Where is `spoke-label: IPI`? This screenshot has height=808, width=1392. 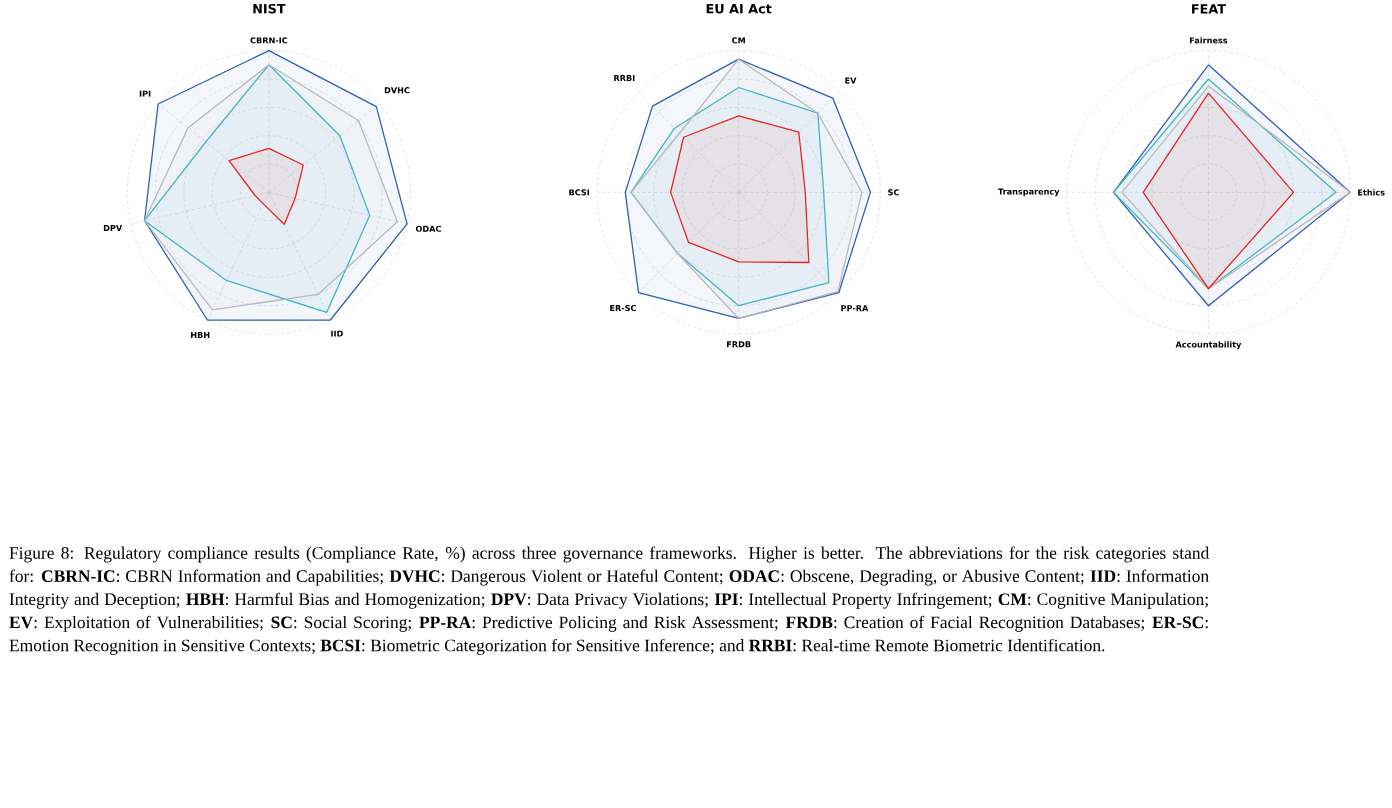
spoke-label: IPI is located at coordinates (145, 93).